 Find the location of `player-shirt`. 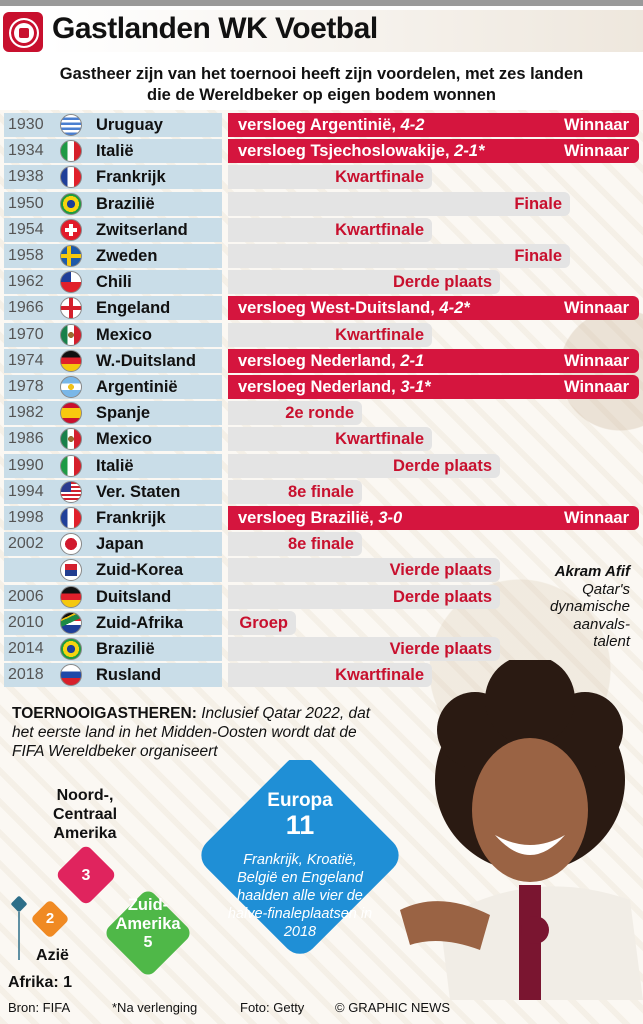

player-shirt is located at coordinates (541, 943).